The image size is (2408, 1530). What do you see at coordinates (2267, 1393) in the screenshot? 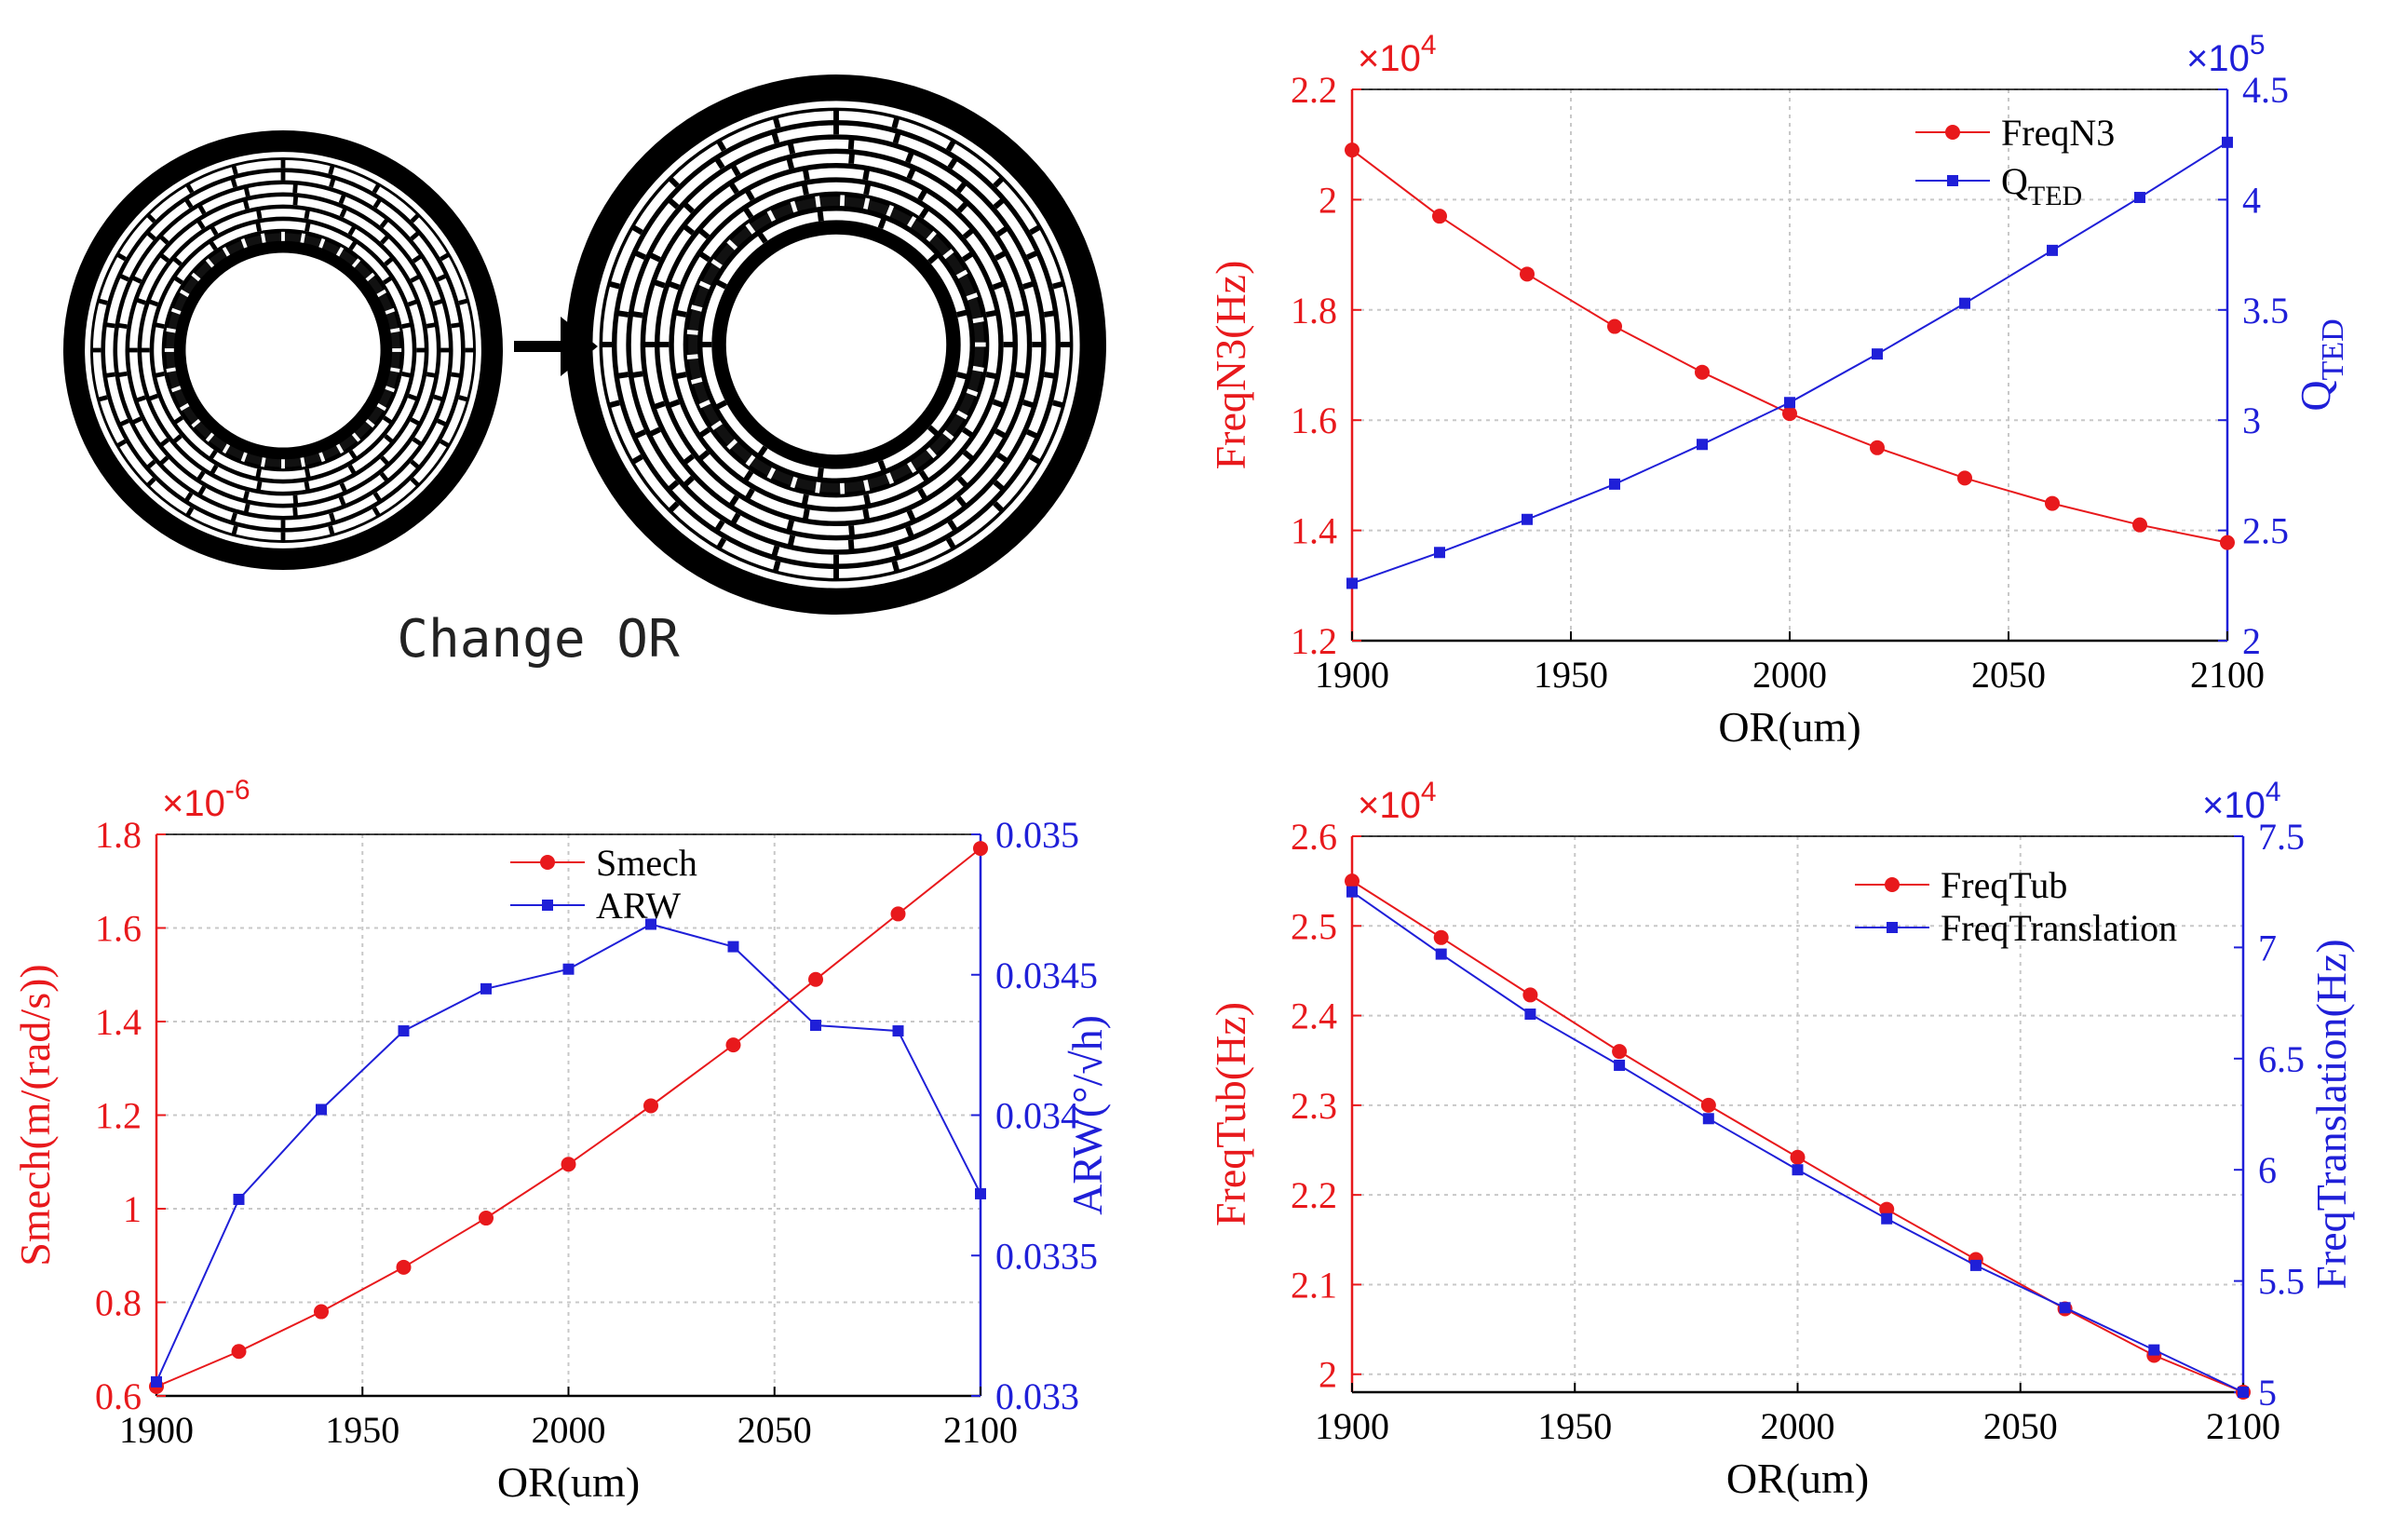
I see `right-tick-label: 5` at bounding box center [2267, 1393].